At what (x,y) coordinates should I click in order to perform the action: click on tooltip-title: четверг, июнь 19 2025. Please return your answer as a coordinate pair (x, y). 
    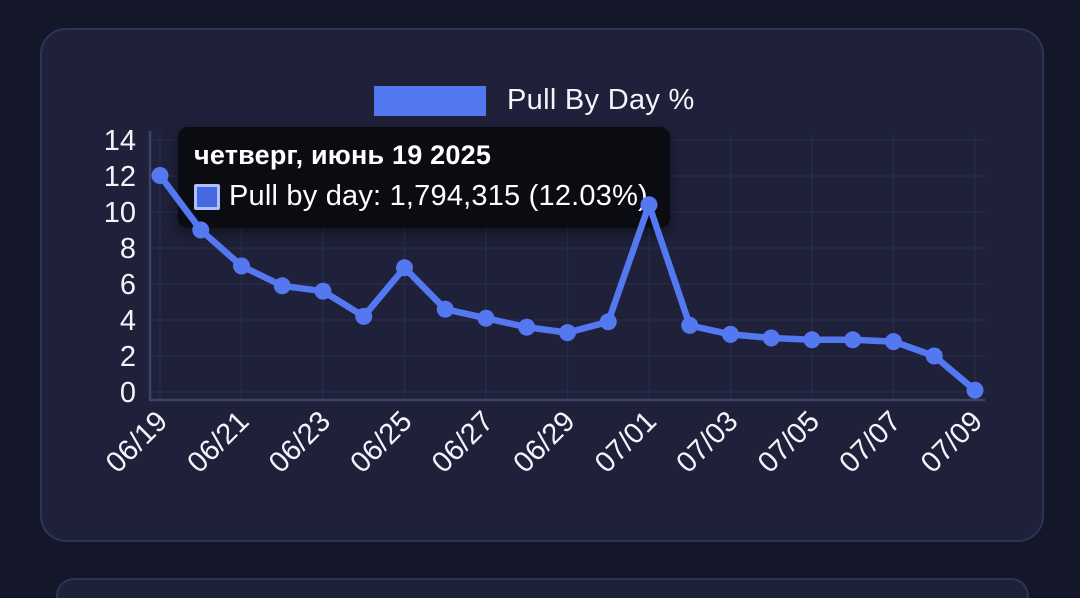
    Looking at the image, I should click on (343, 155).